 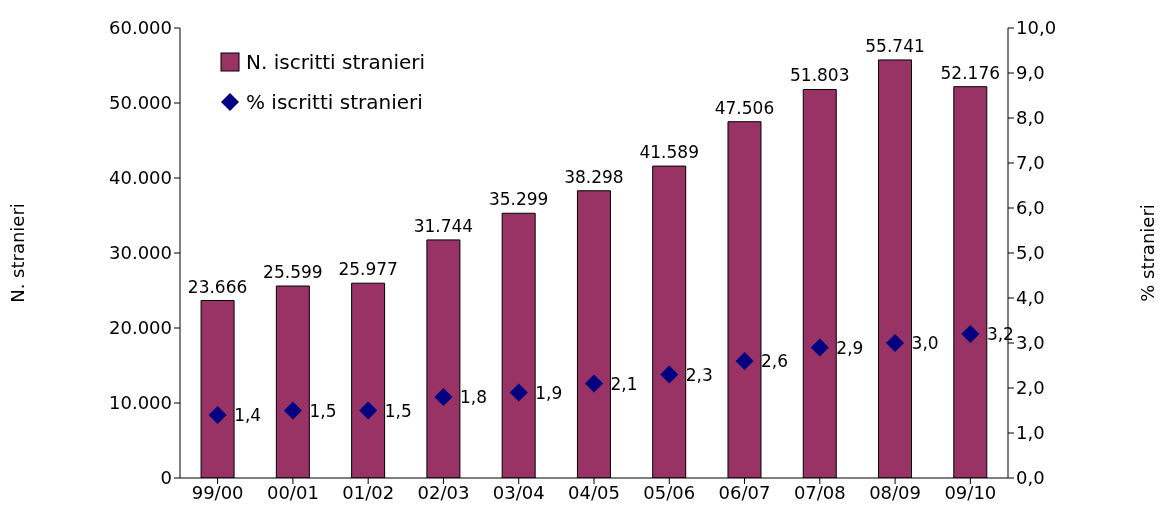 I want to click on legend-label: % iscritti stranieri, so click(x=334, y=102).